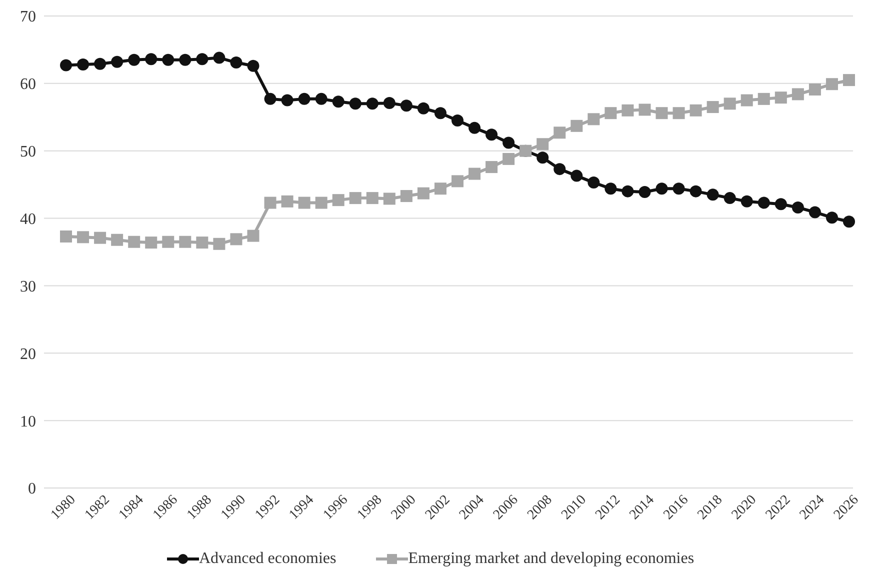 Image resolution: width=869 pixels, height=576 pixels. I want to click on y-tick-label: 70, so click(28, 17).